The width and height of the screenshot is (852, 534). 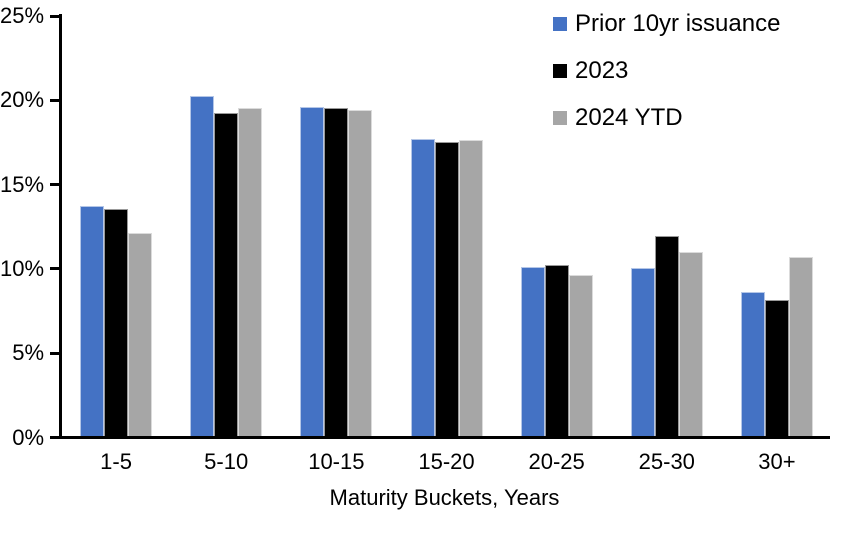 I want to click on legend: Prior 10yr issuance 2023 2024 YTD, so click(x=666, y=80).